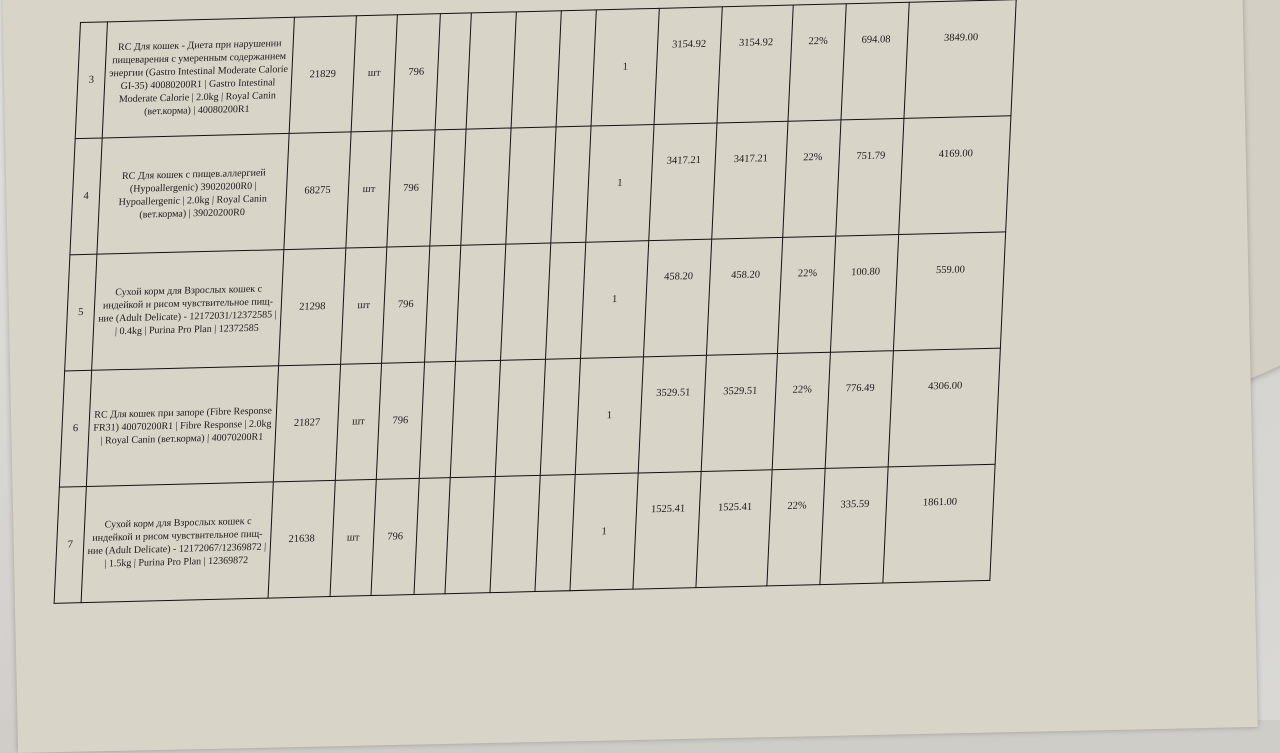 This screenshot has height=753, width=1280. I want to click on sum-without-vat: 3417.21, so click(749, 180).